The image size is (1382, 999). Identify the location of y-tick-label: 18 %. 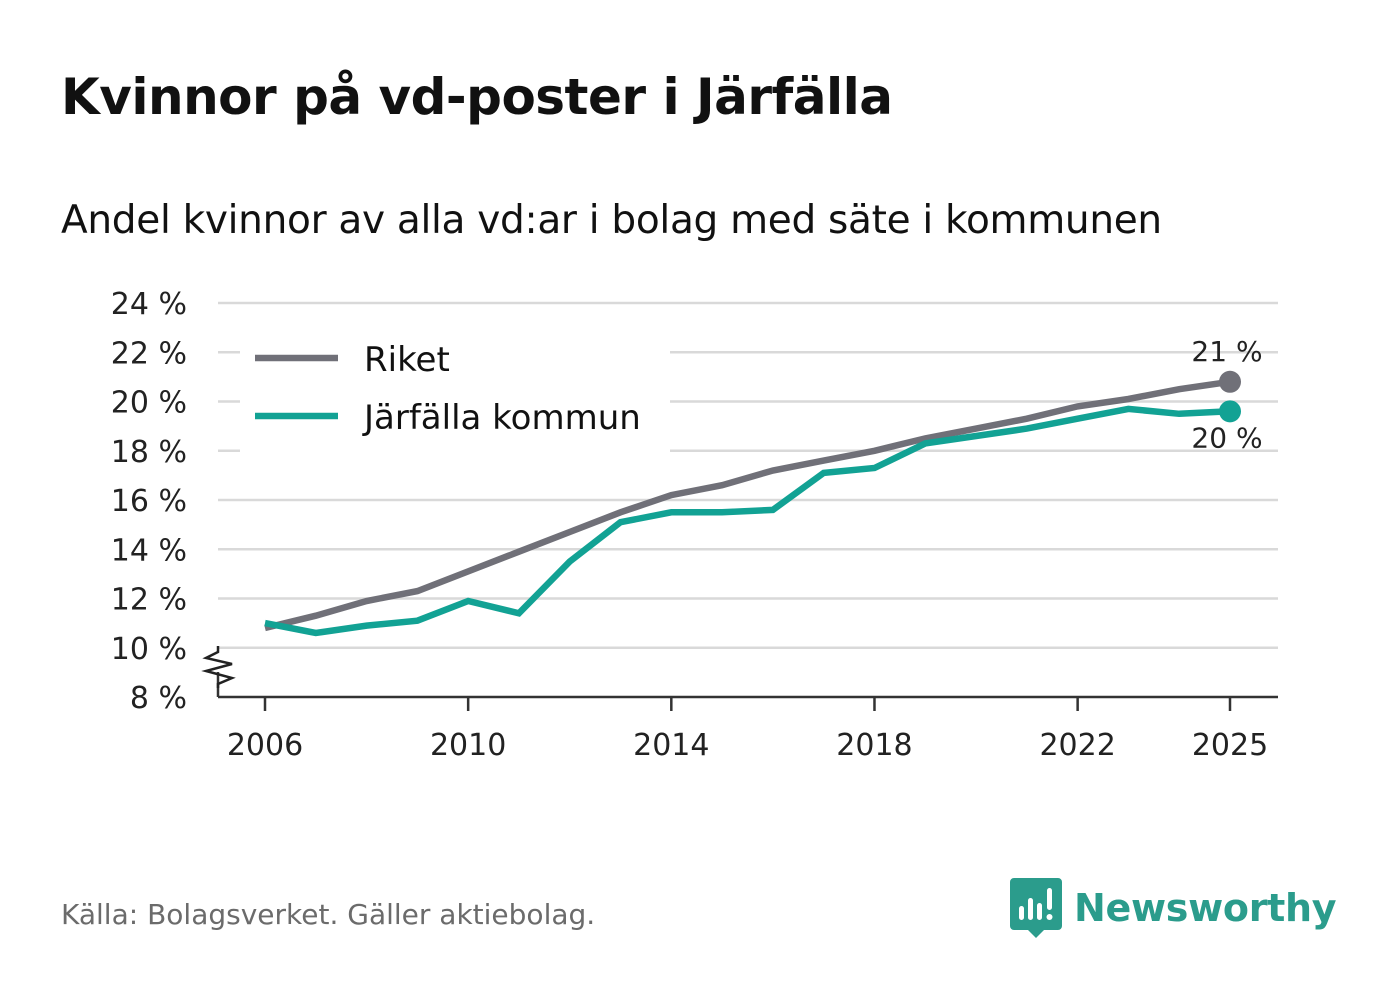
(149, 452).